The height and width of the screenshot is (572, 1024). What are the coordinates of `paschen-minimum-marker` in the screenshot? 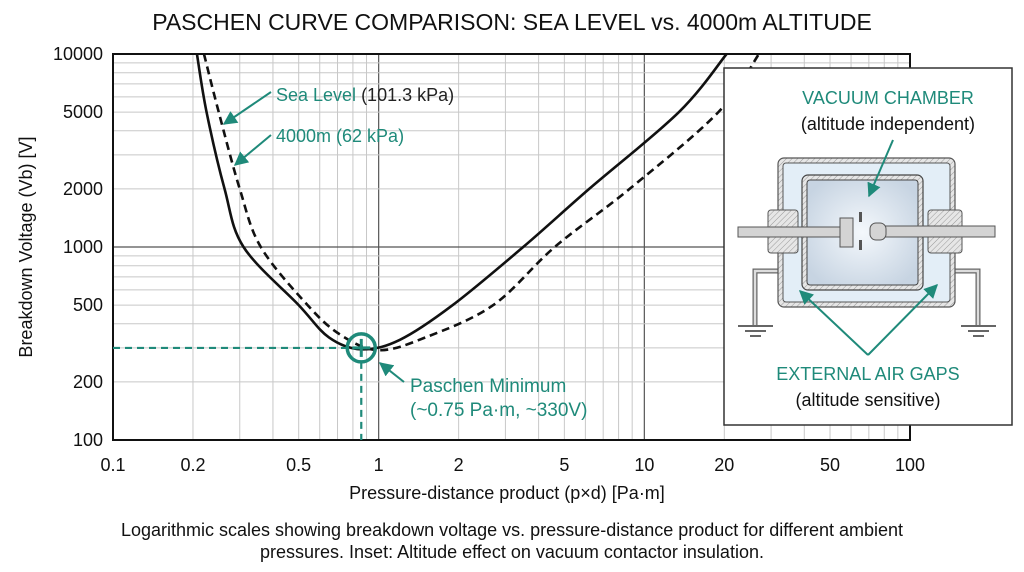 It's located at (245, 386).